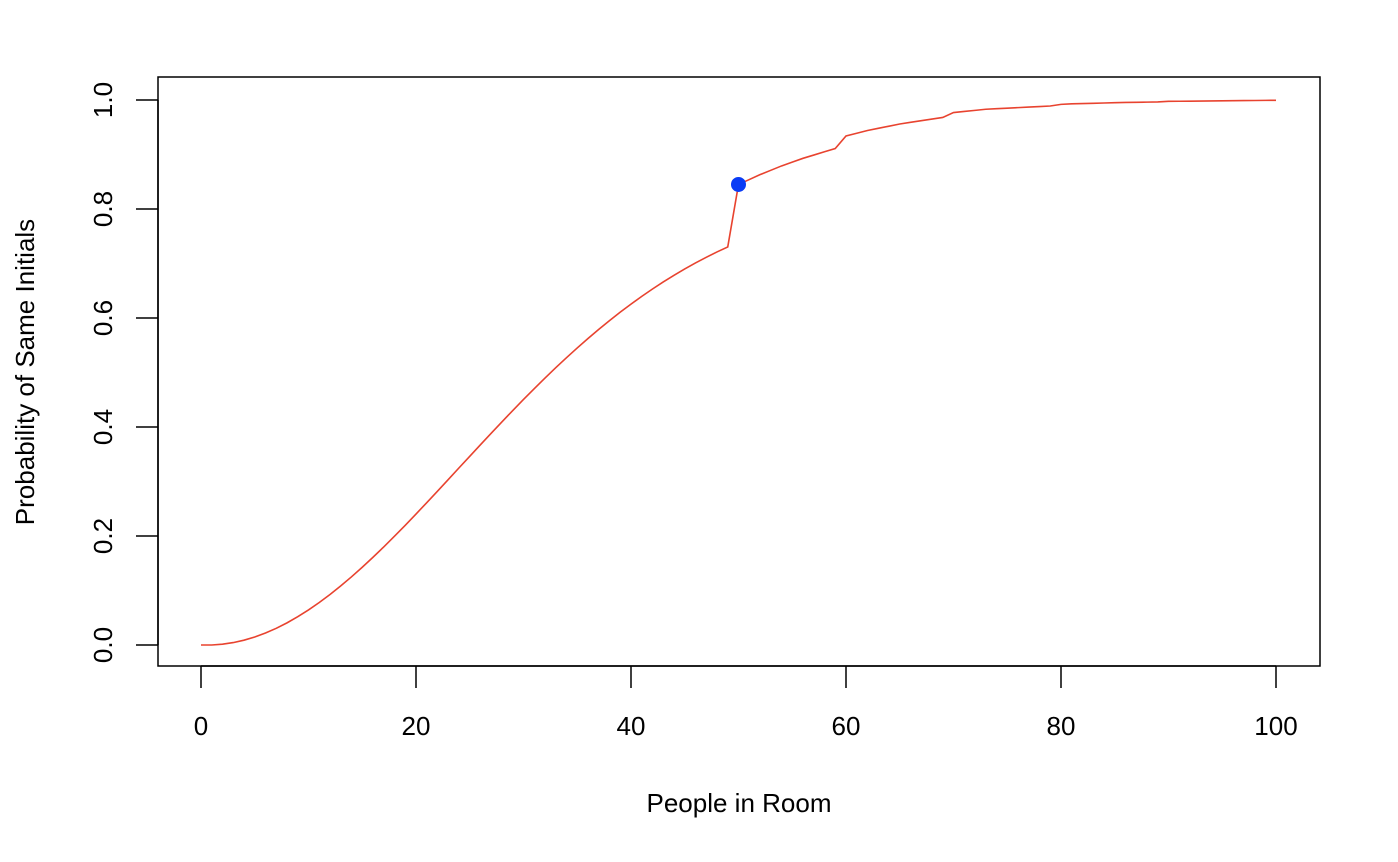 This screenshot has width=1398, height=862. I want to click on x-axis: 0 20 40 60 80 100, so click(746, 703).